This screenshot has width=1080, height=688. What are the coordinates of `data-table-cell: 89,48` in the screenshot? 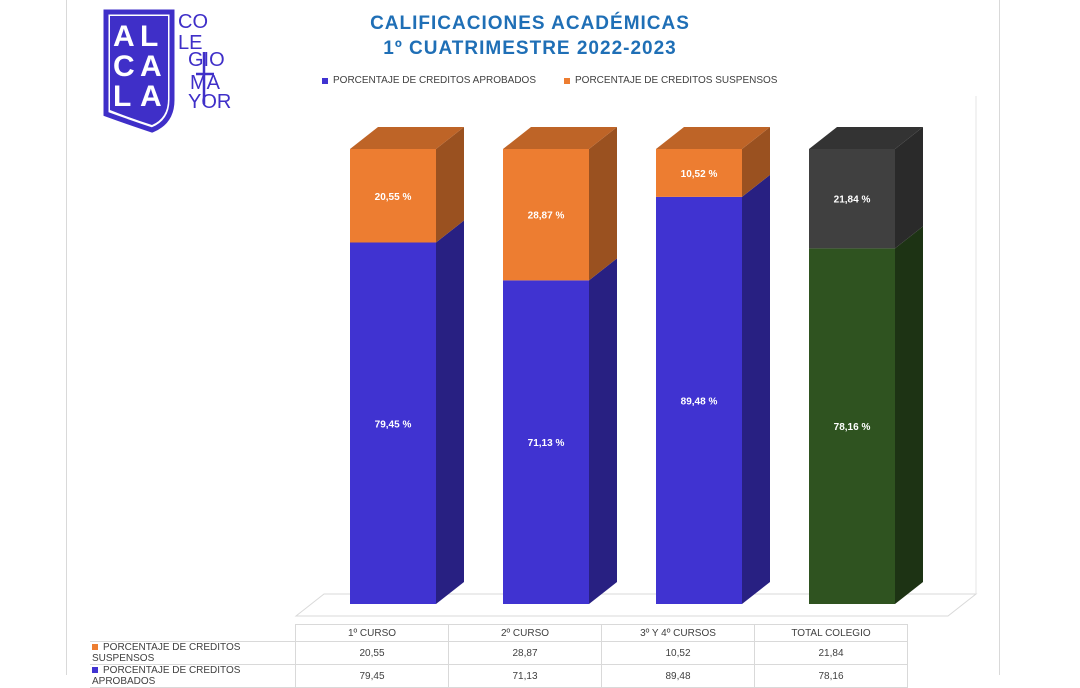 It's located at (678, 676).